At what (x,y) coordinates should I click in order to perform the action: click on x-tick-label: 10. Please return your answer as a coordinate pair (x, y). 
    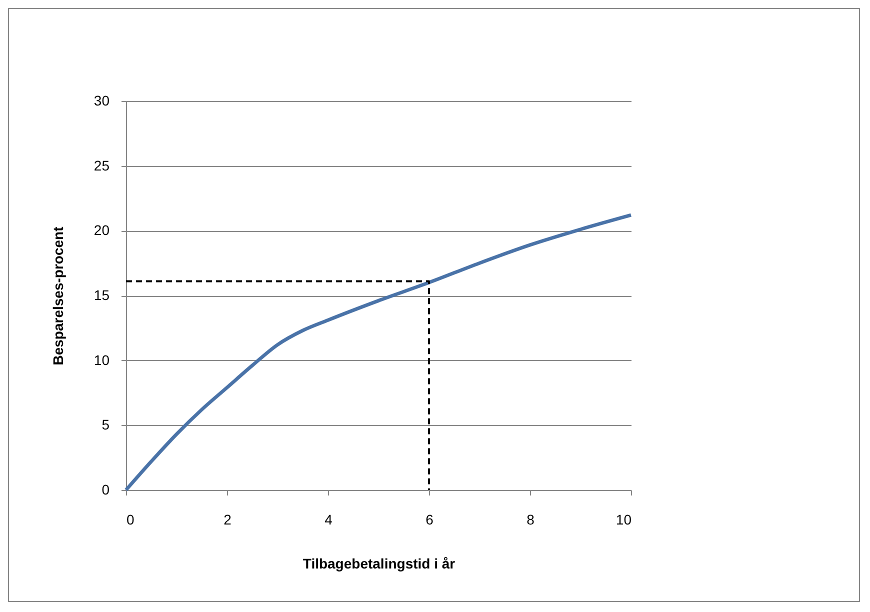
    Looking at the image, I should click on (624, 520).